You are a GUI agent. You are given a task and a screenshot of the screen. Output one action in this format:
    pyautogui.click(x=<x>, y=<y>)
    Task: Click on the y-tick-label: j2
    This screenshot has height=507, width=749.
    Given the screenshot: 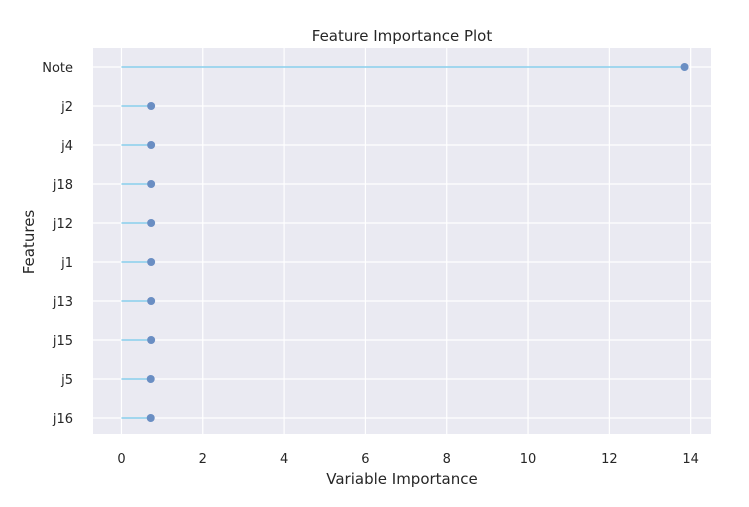 What is the action you would take?
    pyautogui.click(x=66, y=107)
    